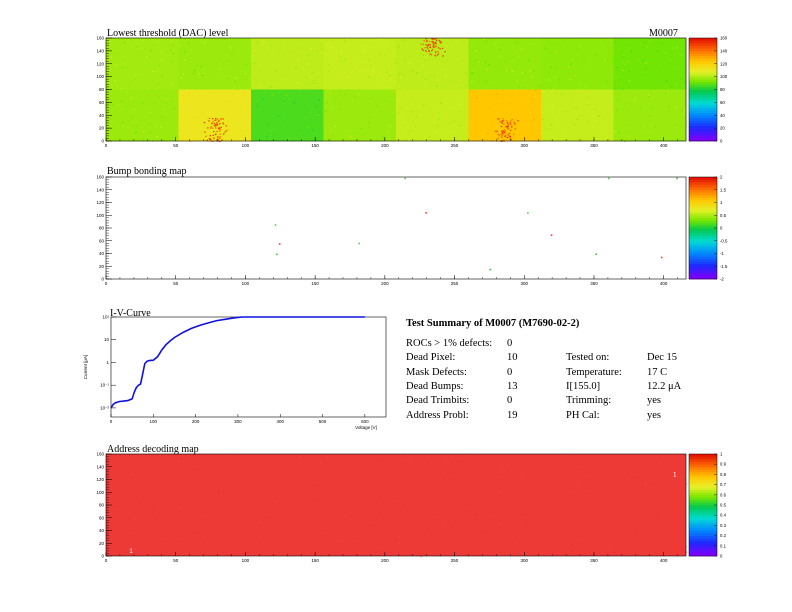  I want to click on map0-colorbar-label: 120, so click(724, 63).